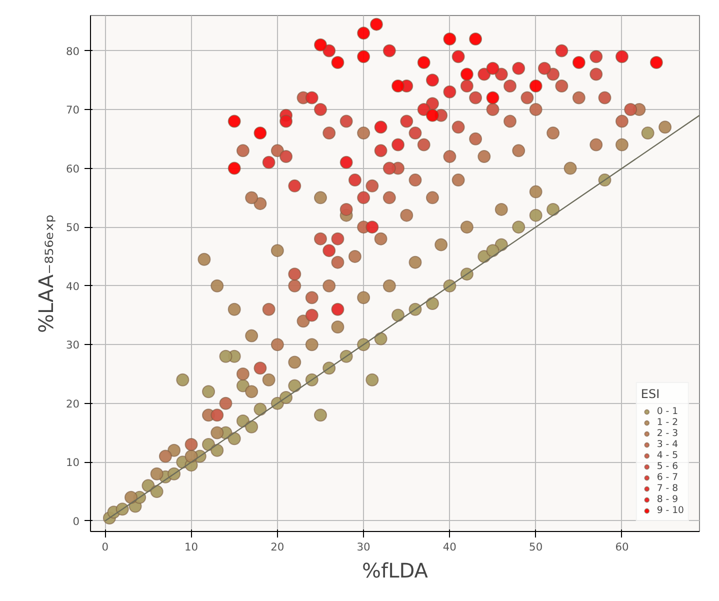  What do you see at coordinates (667, 466) in the screenshot?
I see `legend-label: 5 - 6` at bounding box center [667, 466].